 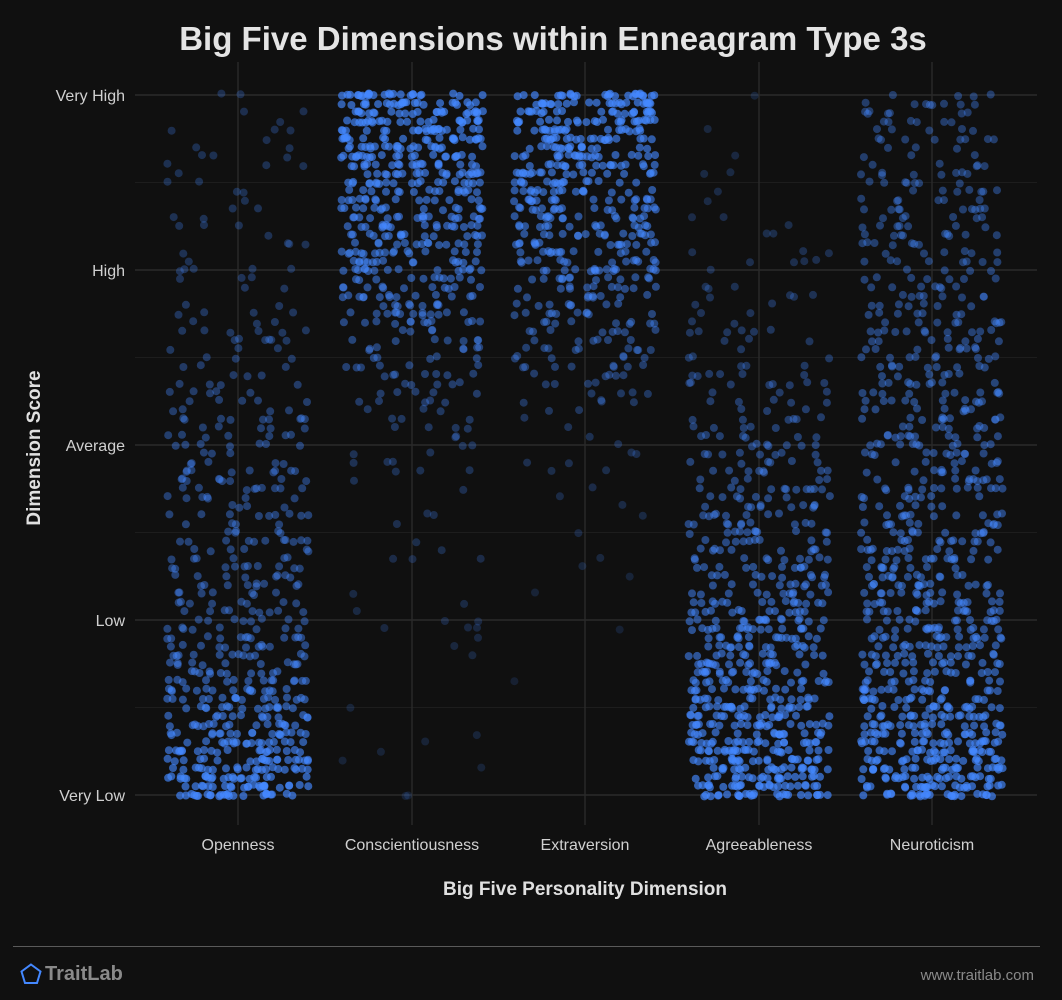 I want to click on brand-logo: TraitLab, so click(x=71, y=974).